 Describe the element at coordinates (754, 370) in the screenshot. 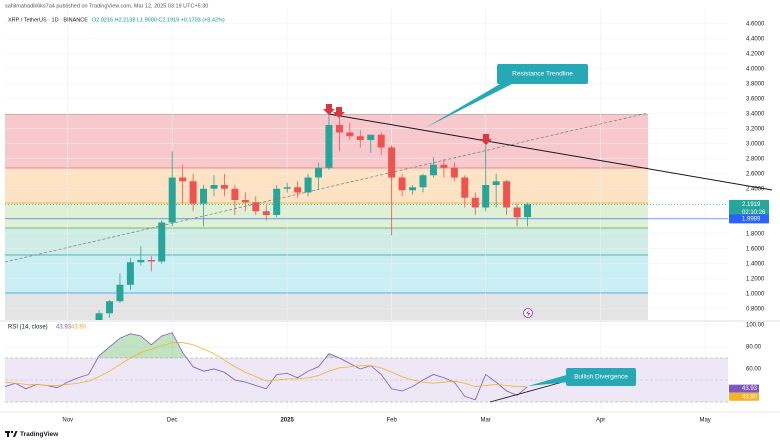

I see `y-tick-label: 60.00` at that location.